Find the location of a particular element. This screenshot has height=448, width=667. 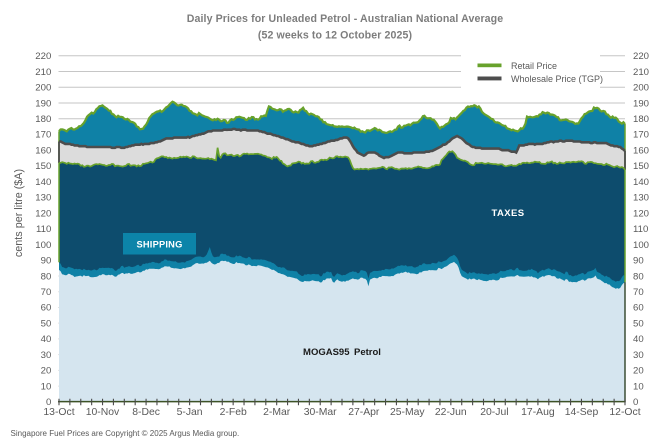

svg-text: 8-Dec is located at coordinates (146, 412).